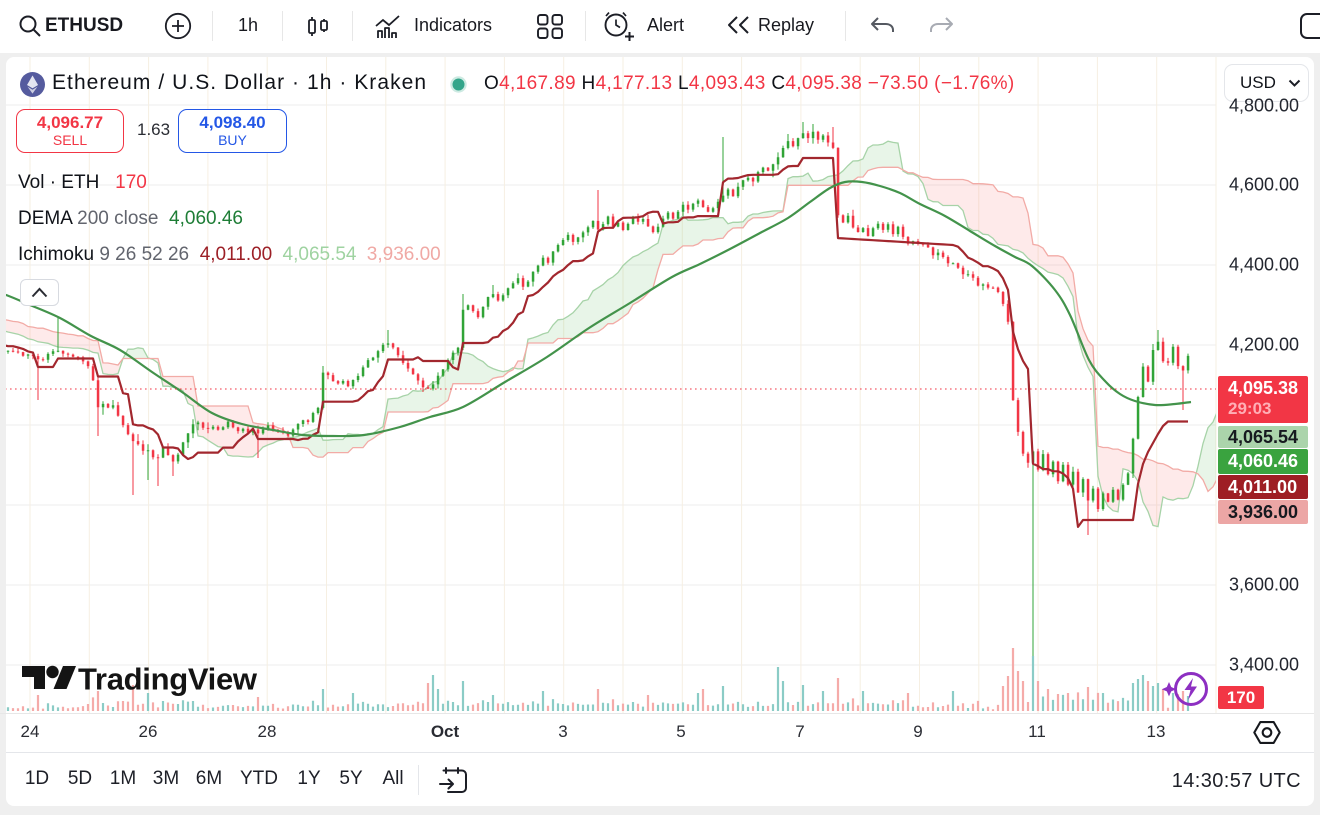 The height and width of the screenshot is (815, 1320). I want to click on svg-text: TradingView, so click(168, 681).